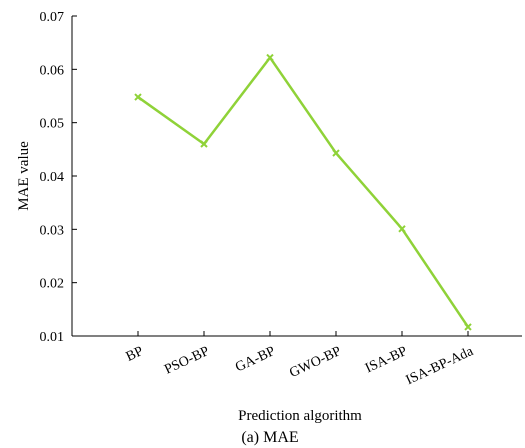  Describe the element at coordinates (52, 124) in the screenshot. I see `y-tick-label: 0.05` at that location.